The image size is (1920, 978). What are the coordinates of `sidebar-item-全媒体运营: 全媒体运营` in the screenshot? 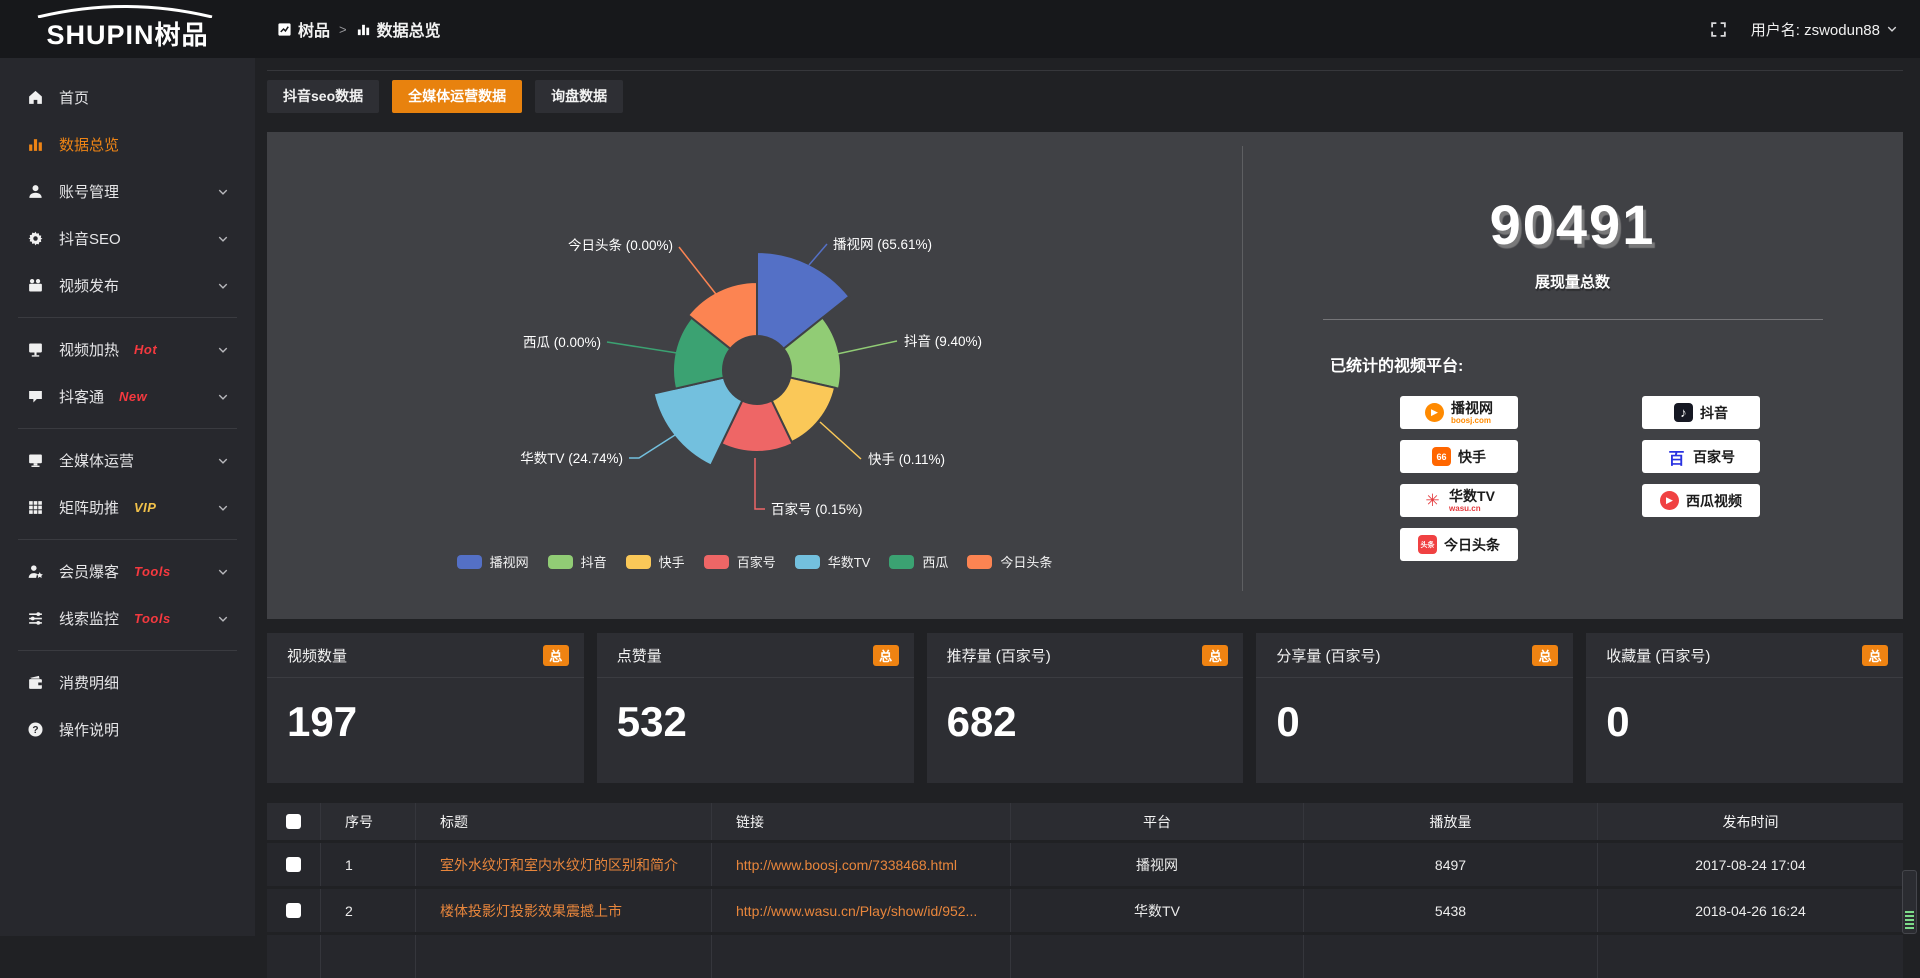 It's located at (127, 460).